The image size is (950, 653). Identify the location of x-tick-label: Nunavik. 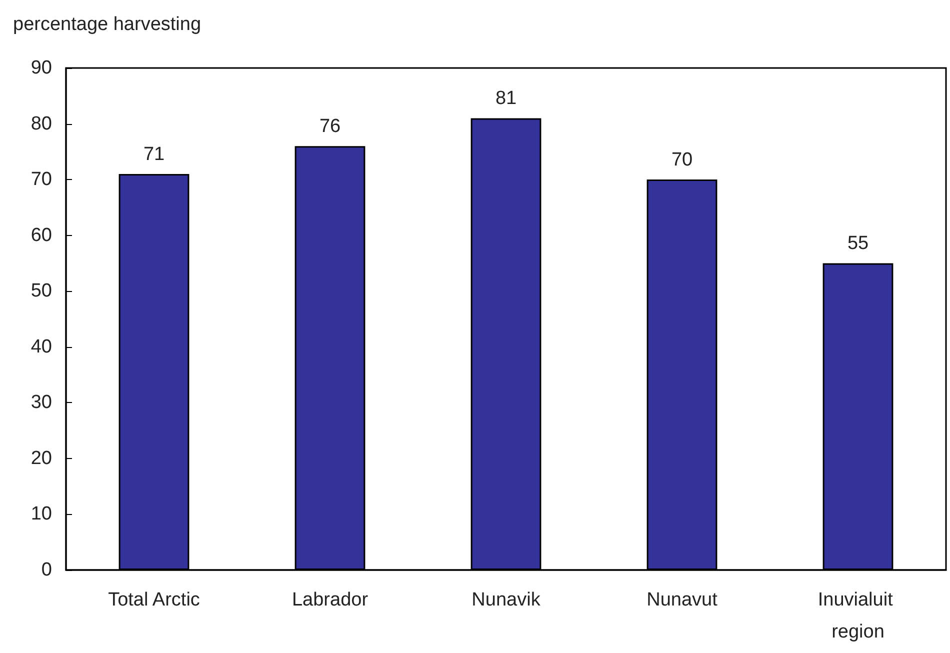
(506, 600).